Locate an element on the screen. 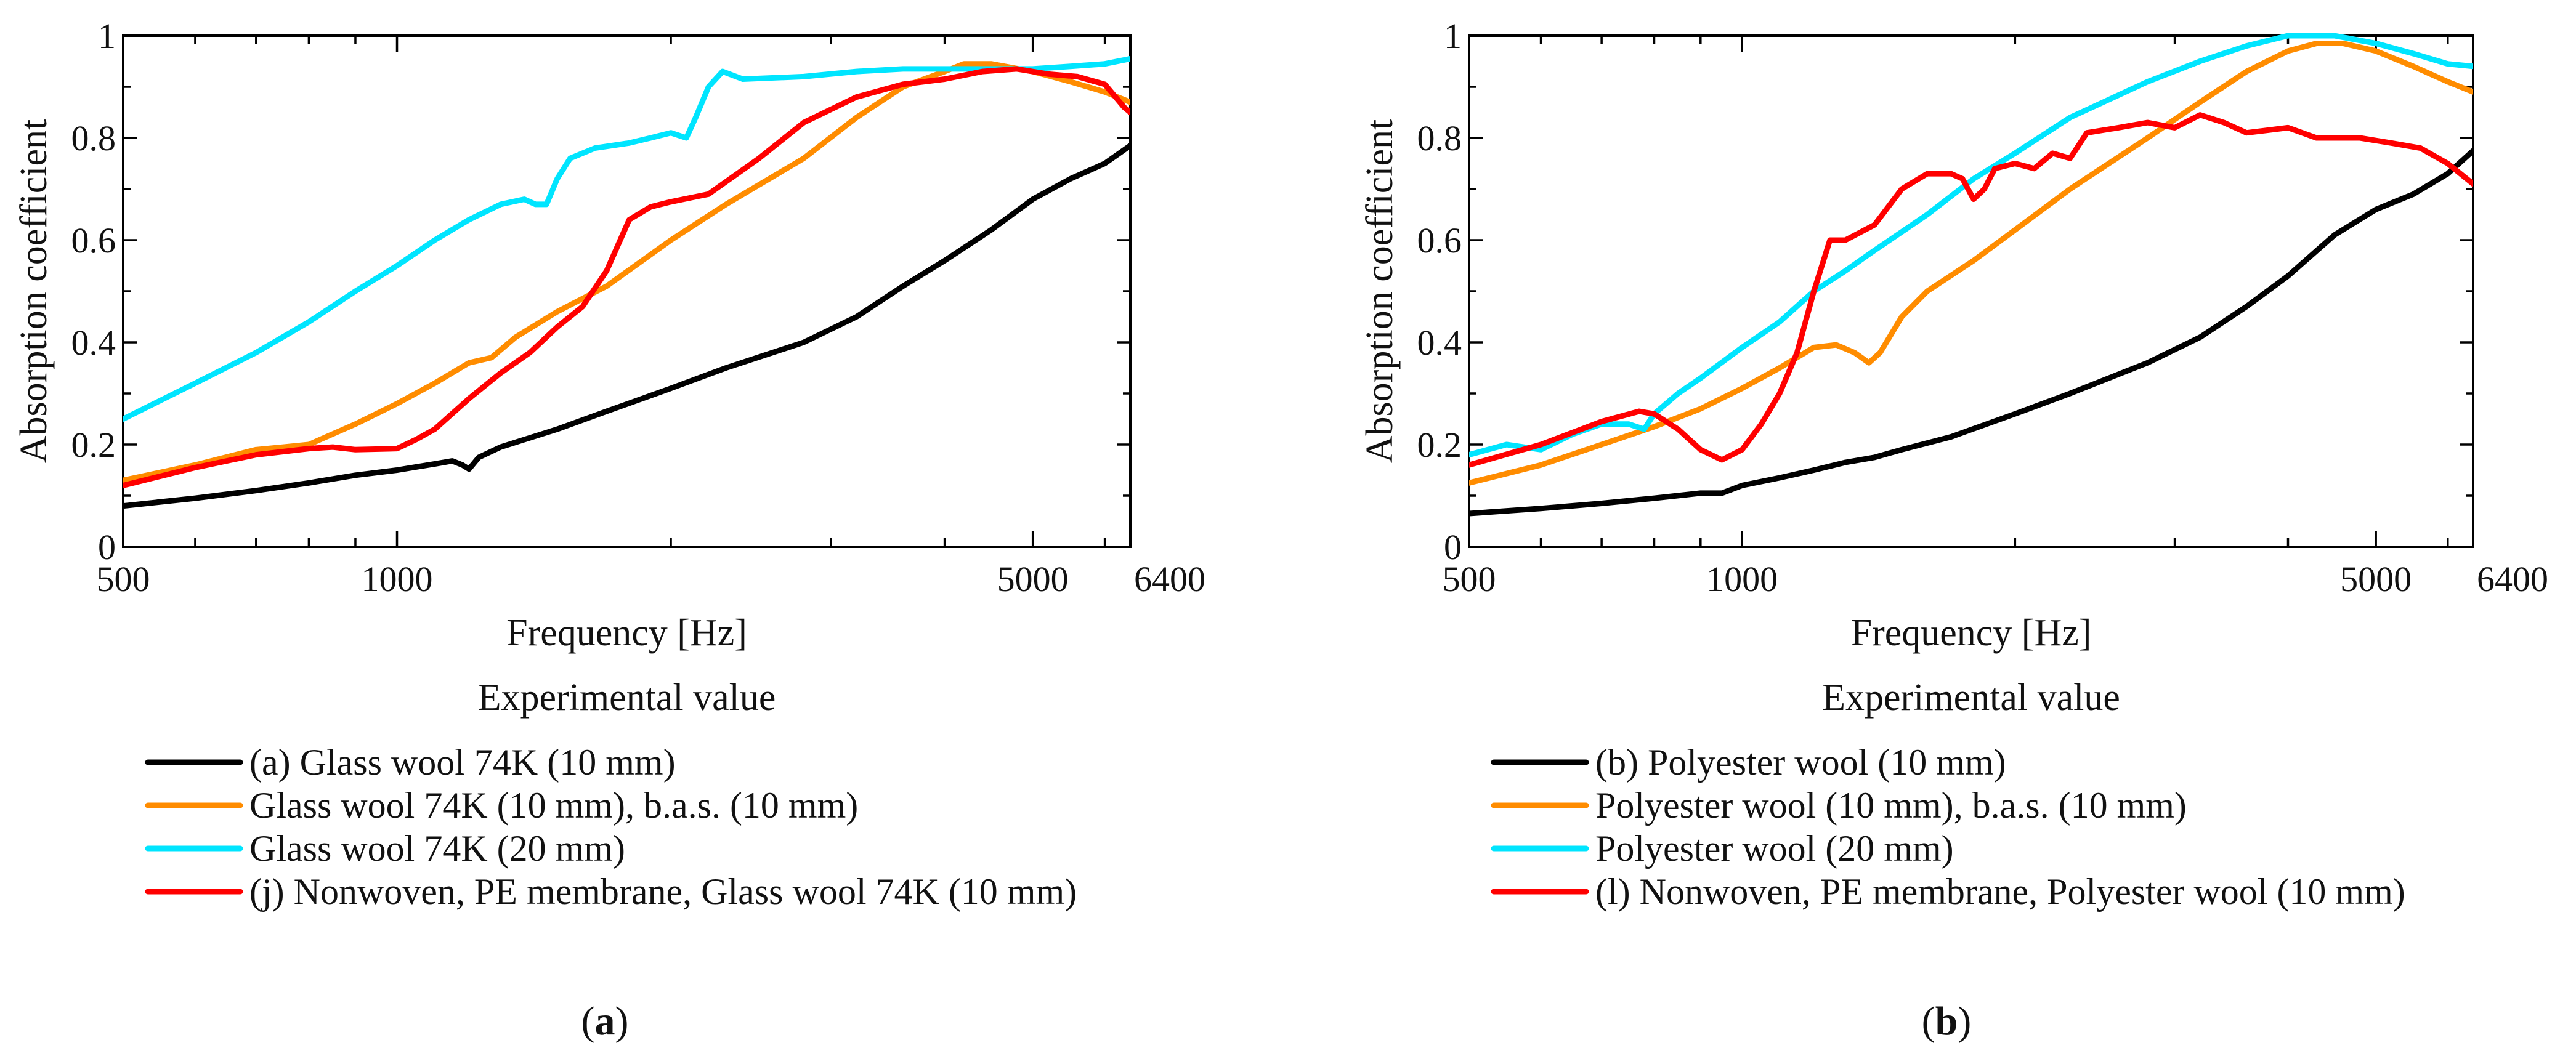 This screenshot has height=1064, width=2576. legend-label: Glass wool 74K (20 mm) is located at coordinates (437, 848).